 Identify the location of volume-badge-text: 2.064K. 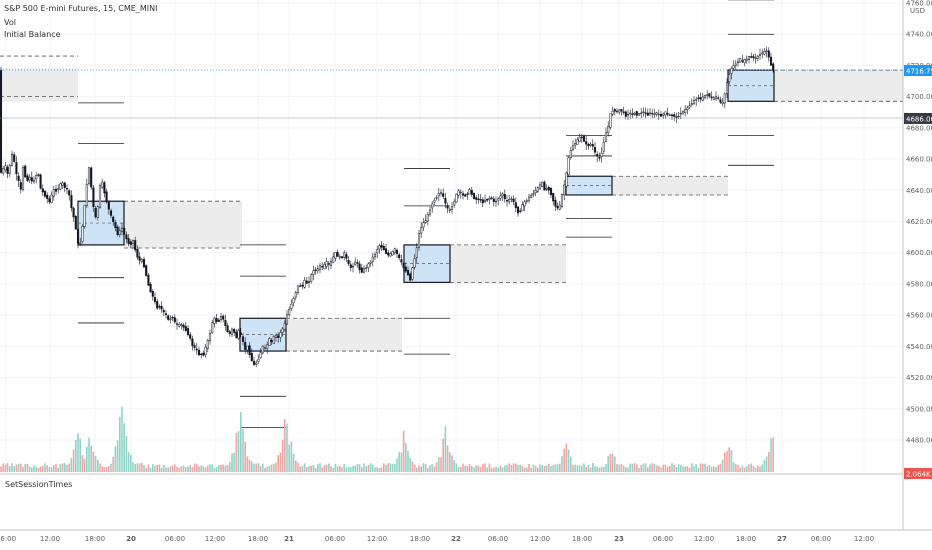
(918, 475).